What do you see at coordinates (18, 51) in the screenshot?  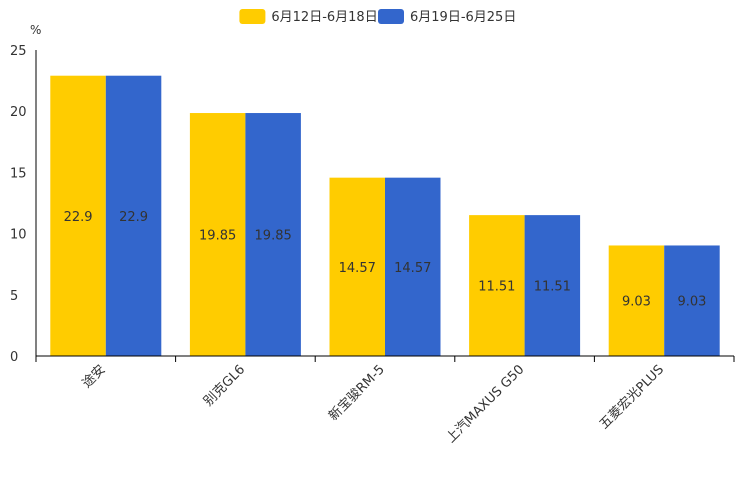 I see `y-tick-label: 25` at bounding box center [18, 51].